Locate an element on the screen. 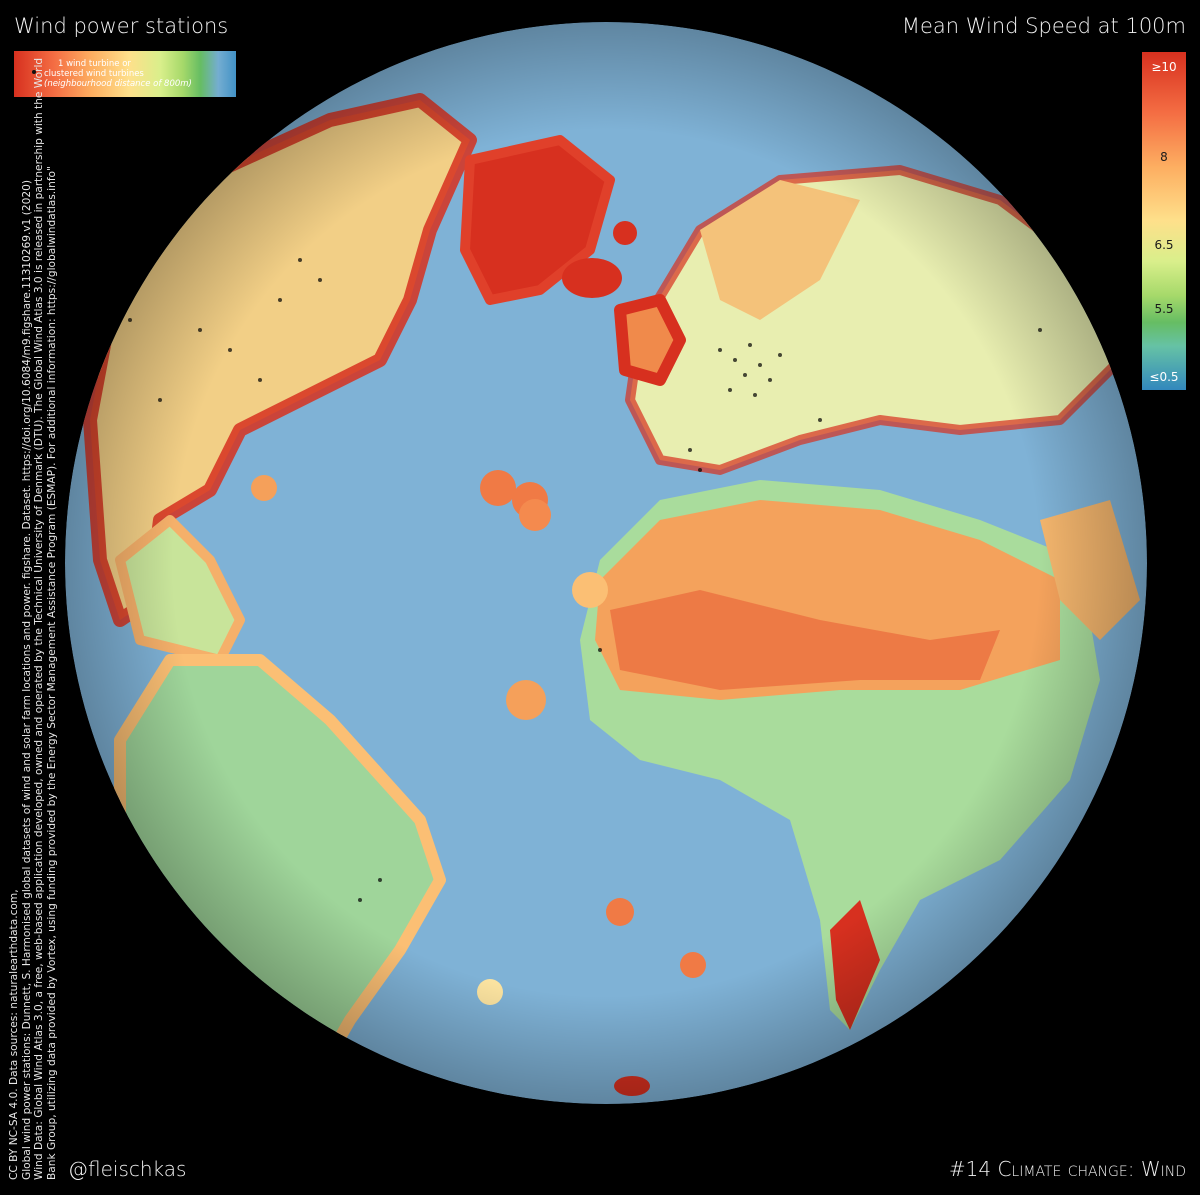  legend-line-2: clustered wind turbines is located at coordinates (94, 74).